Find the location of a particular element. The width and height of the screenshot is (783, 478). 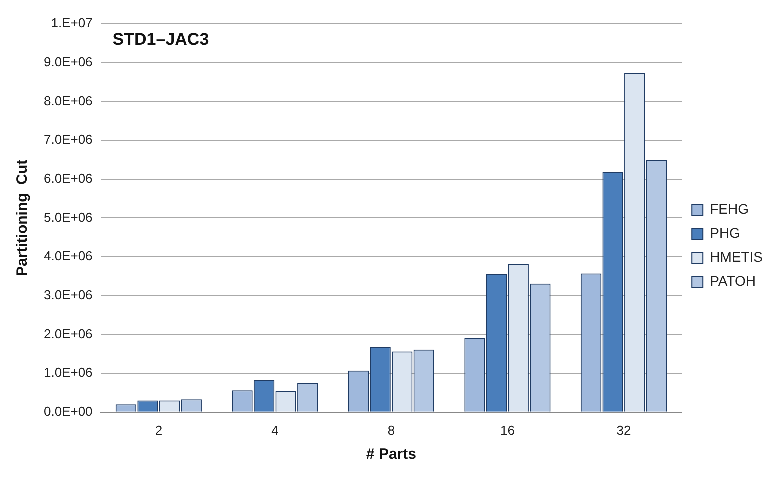

x-axis-title: # Parts is located at coordinates (391, 455).